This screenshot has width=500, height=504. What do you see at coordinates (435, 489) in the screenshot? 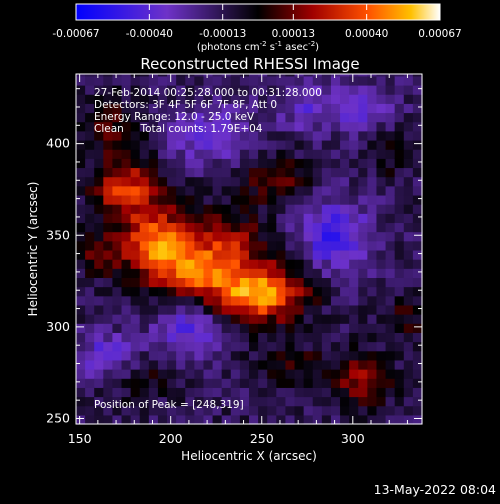
I see `footer-timestamp: 13-May-2022 08:04` at bounding box center [435, 489].